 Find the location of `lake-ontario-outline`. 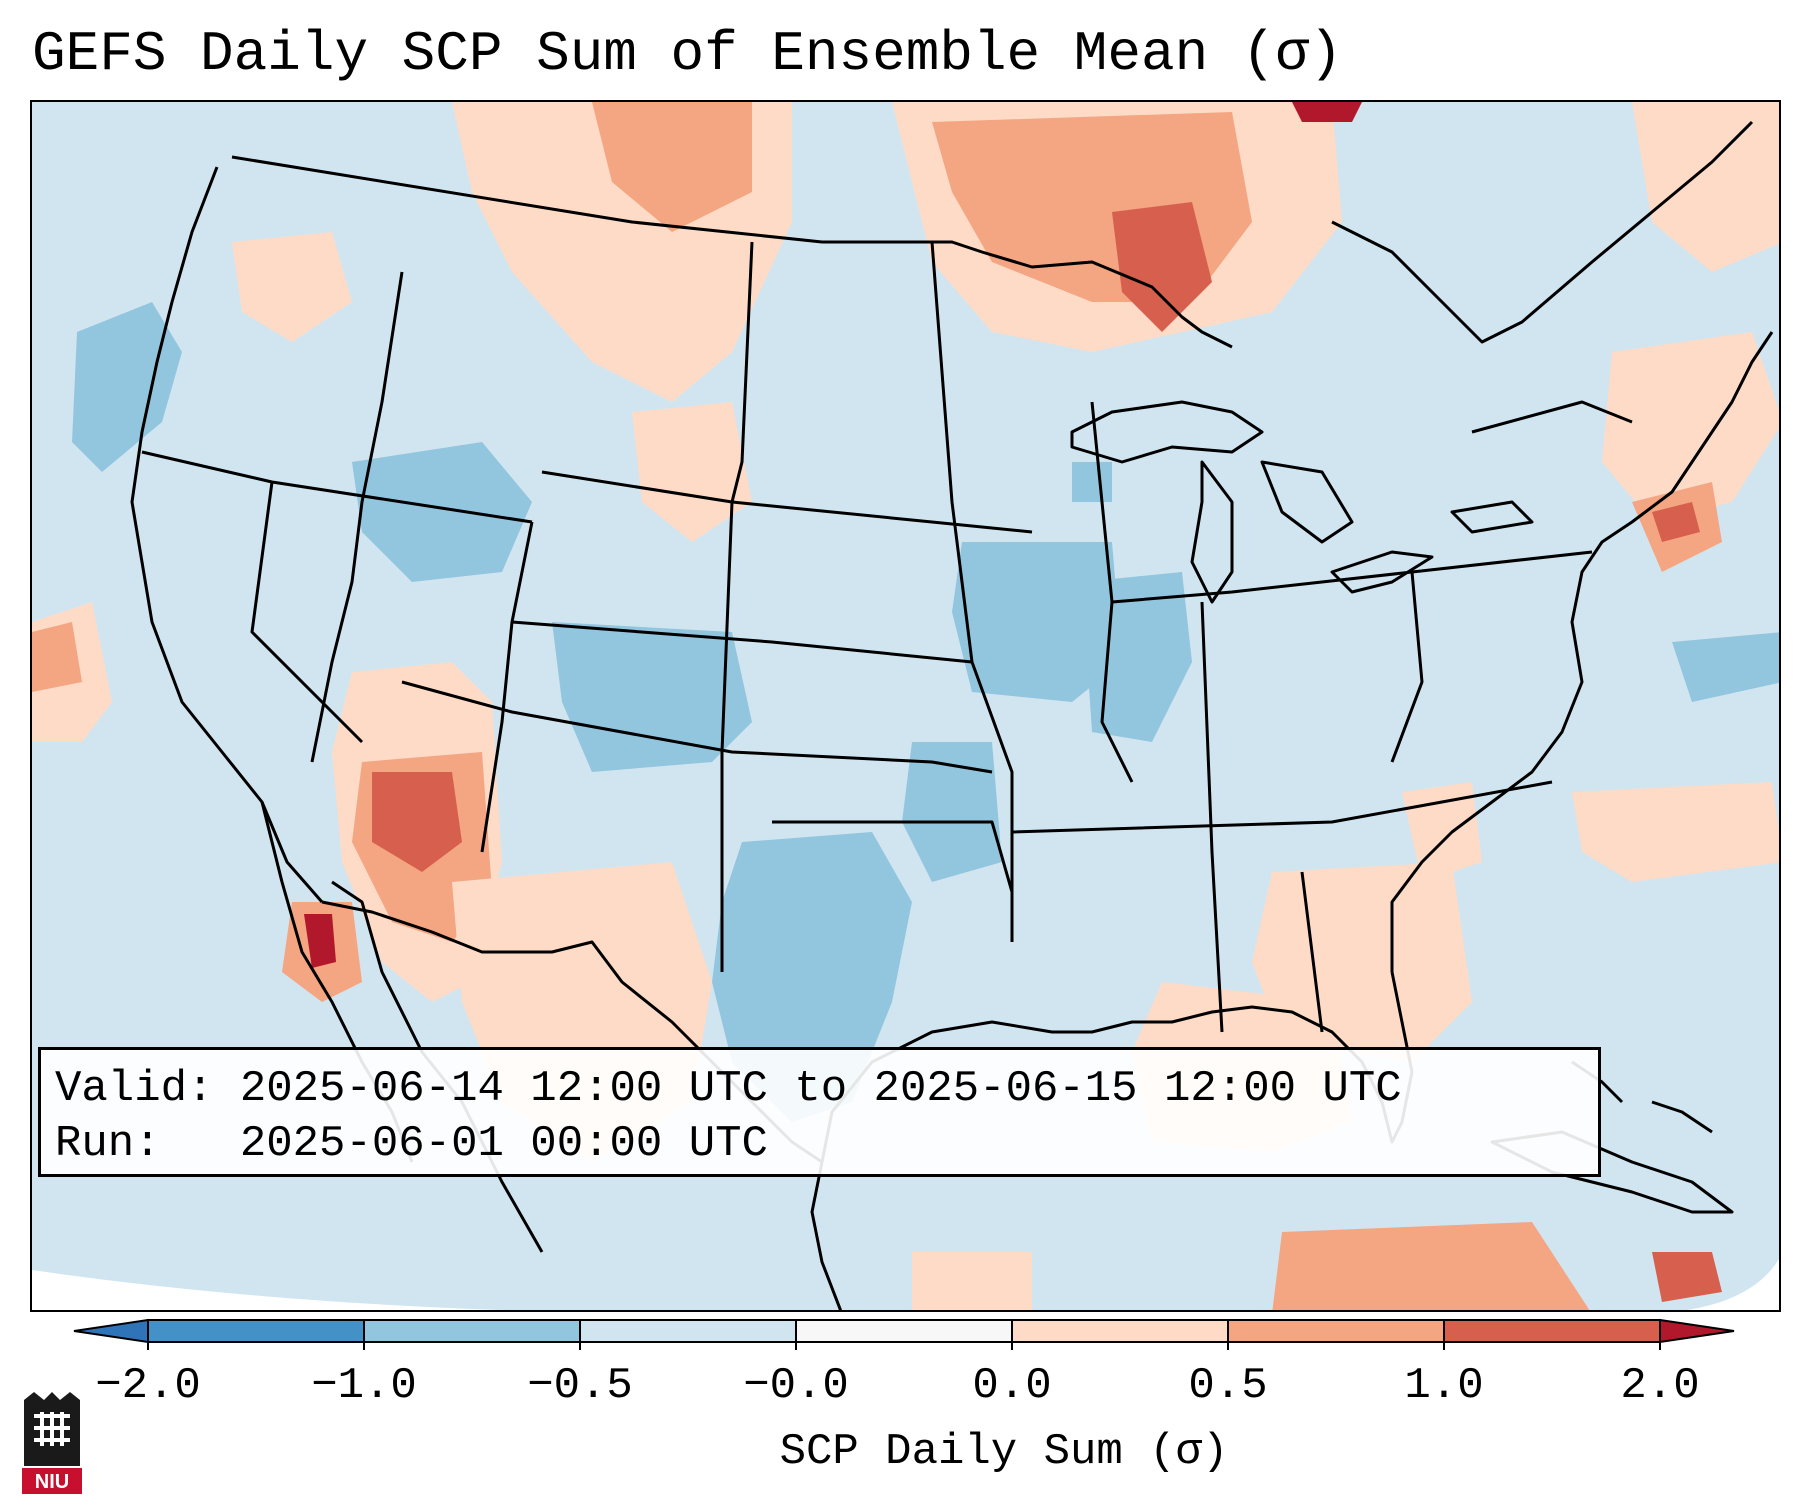

lake-ontario-outline is located at coordinates (1492, 517).